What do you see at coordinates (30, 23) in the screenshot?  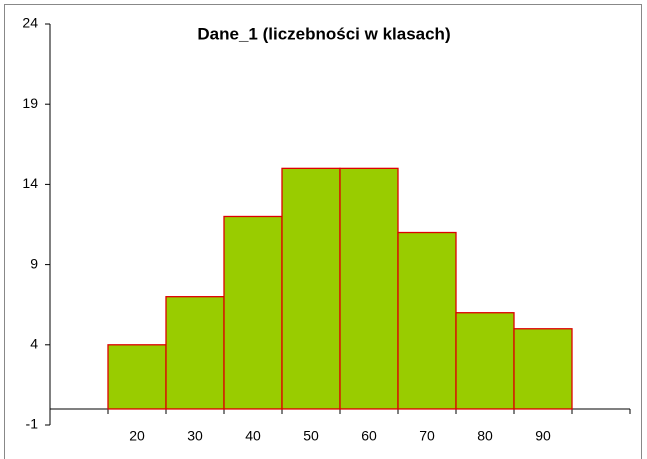 I see `y-tick-label: 24` at bounding box center [30, 23].